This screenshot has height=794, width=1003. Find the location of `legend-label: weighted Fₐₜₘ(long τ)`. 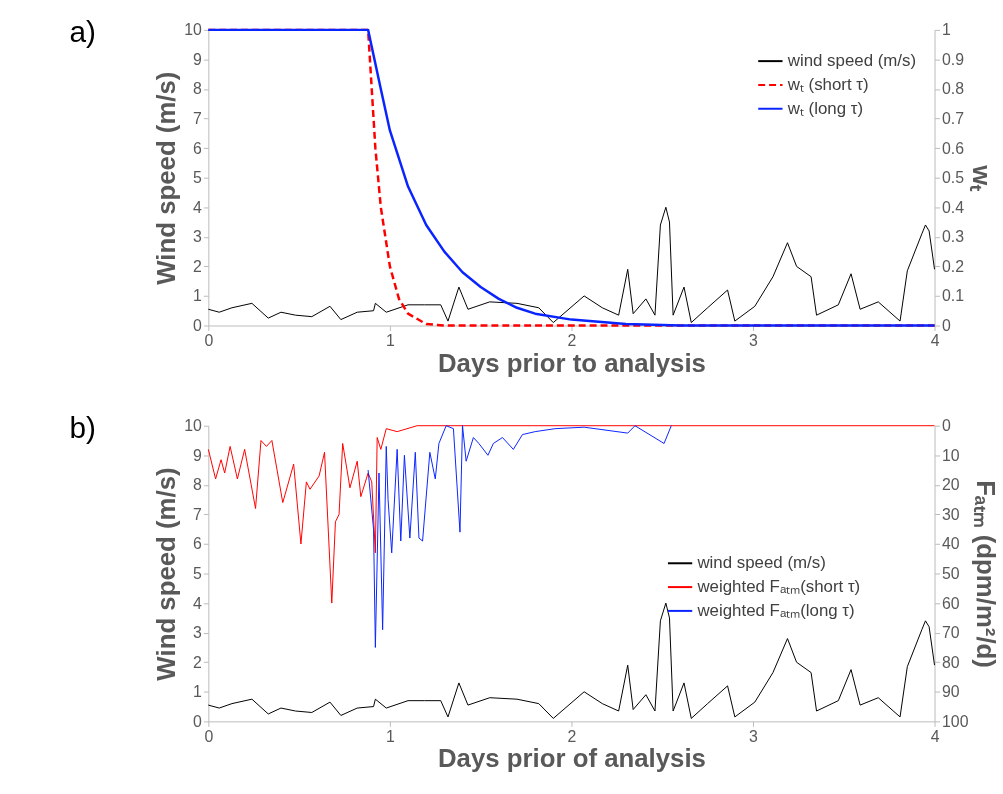

legend-label: weighted Fₐₜₘ(long τ) is located at coordinates (775, 610).